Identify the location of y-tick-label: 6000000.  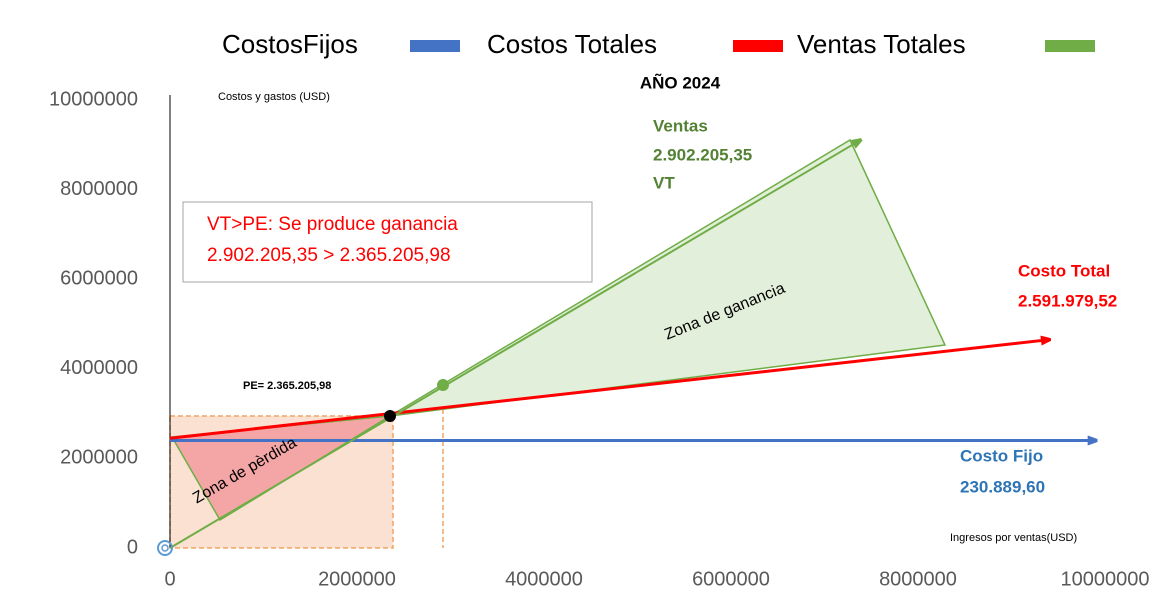
(99, 278).